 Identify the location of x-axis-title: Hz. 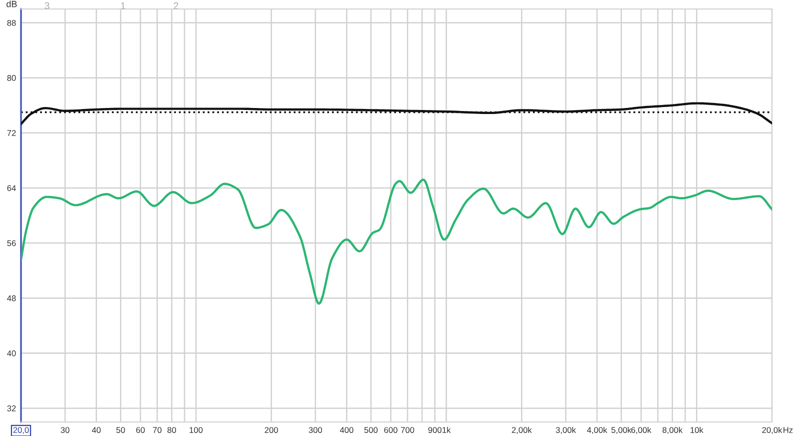
(788, 430).